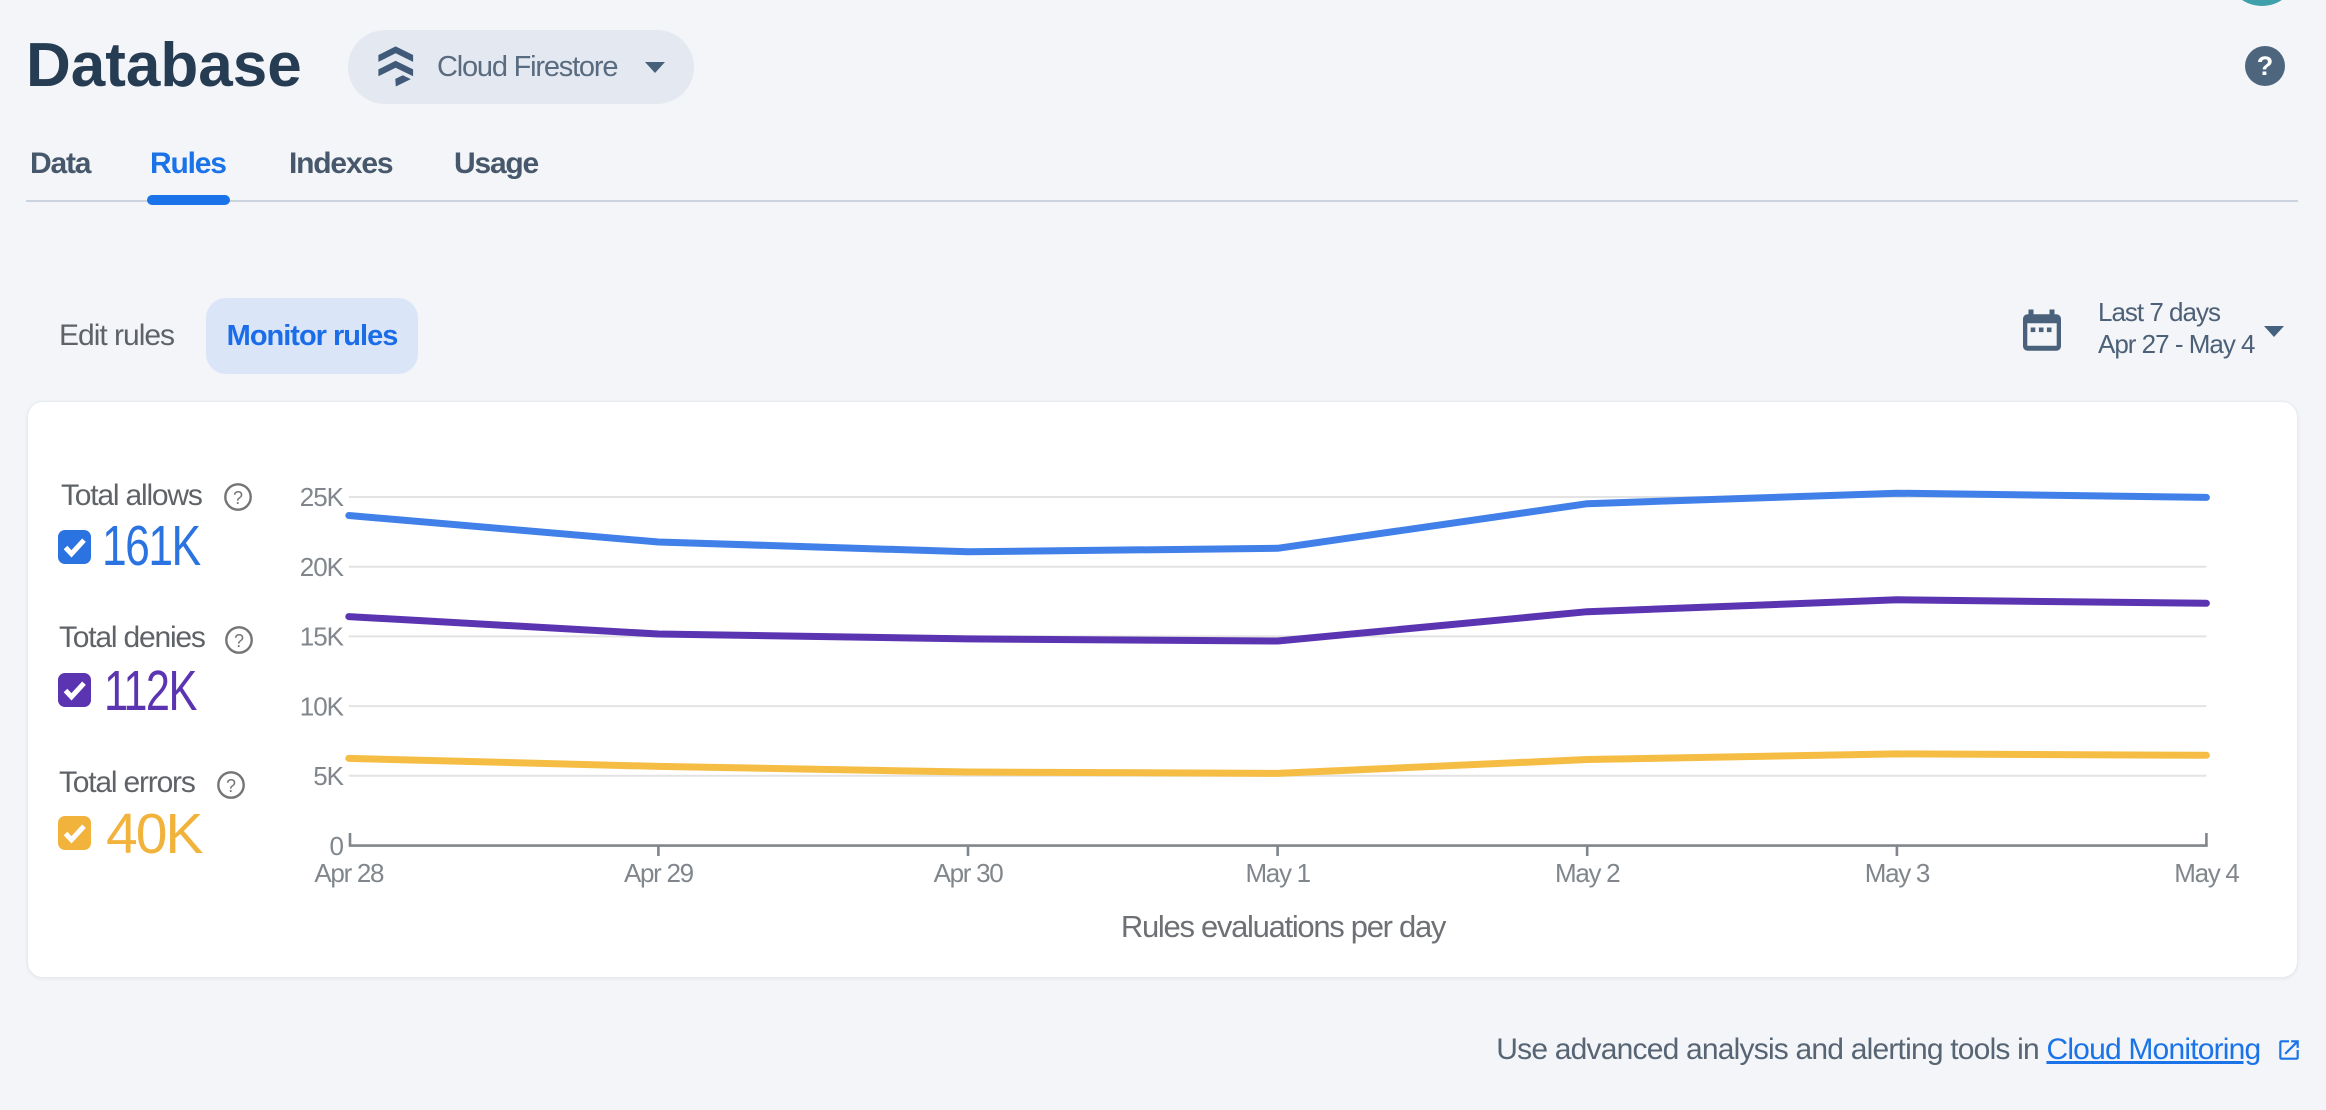 The image size is (2326, 1110). Describe the element at coordinates (322, 637) in the screenshot. I see `svg-text: 15K` at that location.